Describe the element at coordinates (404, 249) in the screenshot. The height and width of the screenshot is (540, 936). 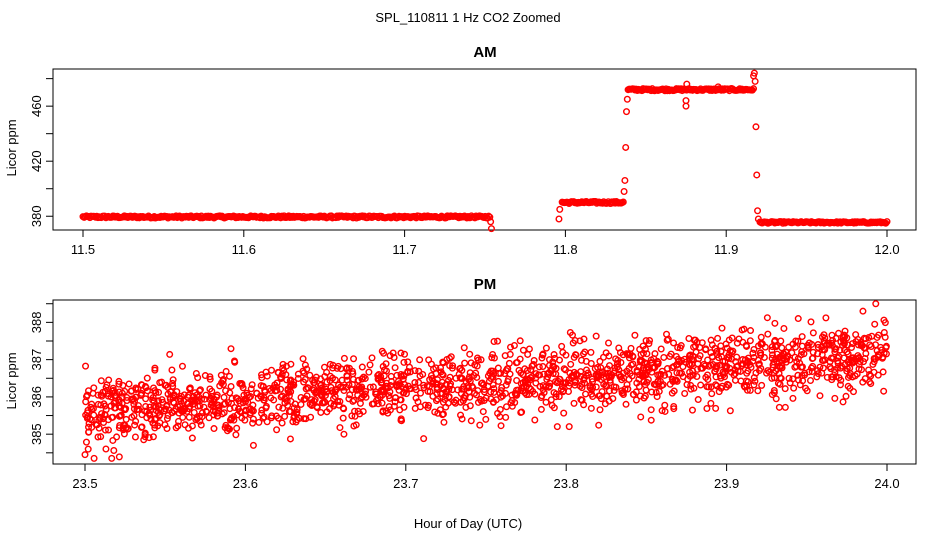
I see `am-x-tick-label: 11.7` at that location.